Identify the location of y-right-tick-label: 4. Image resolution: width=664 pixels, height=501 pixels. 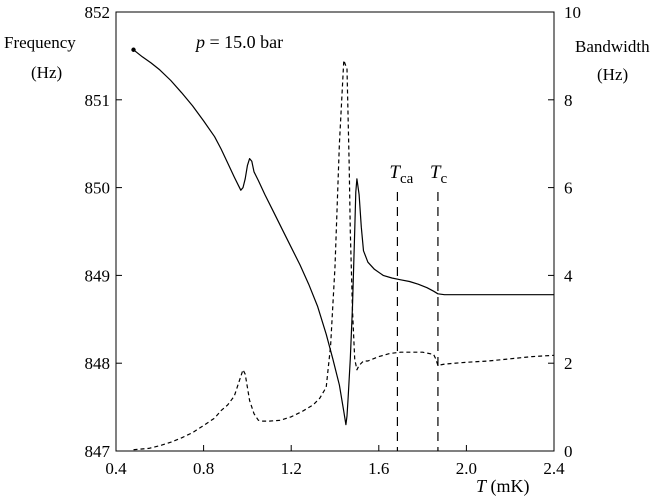
(568, 275).